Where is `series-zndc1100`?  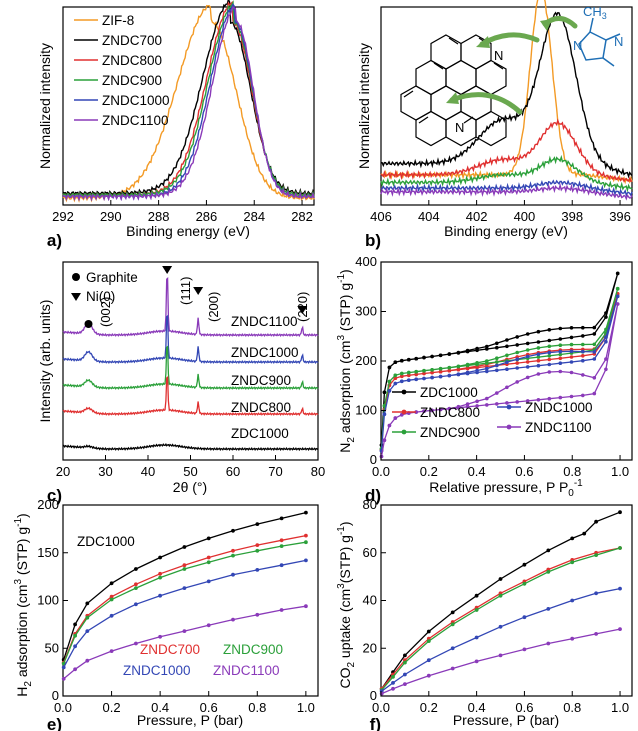 series-zndc1100 is located at coordinates (185, 642).